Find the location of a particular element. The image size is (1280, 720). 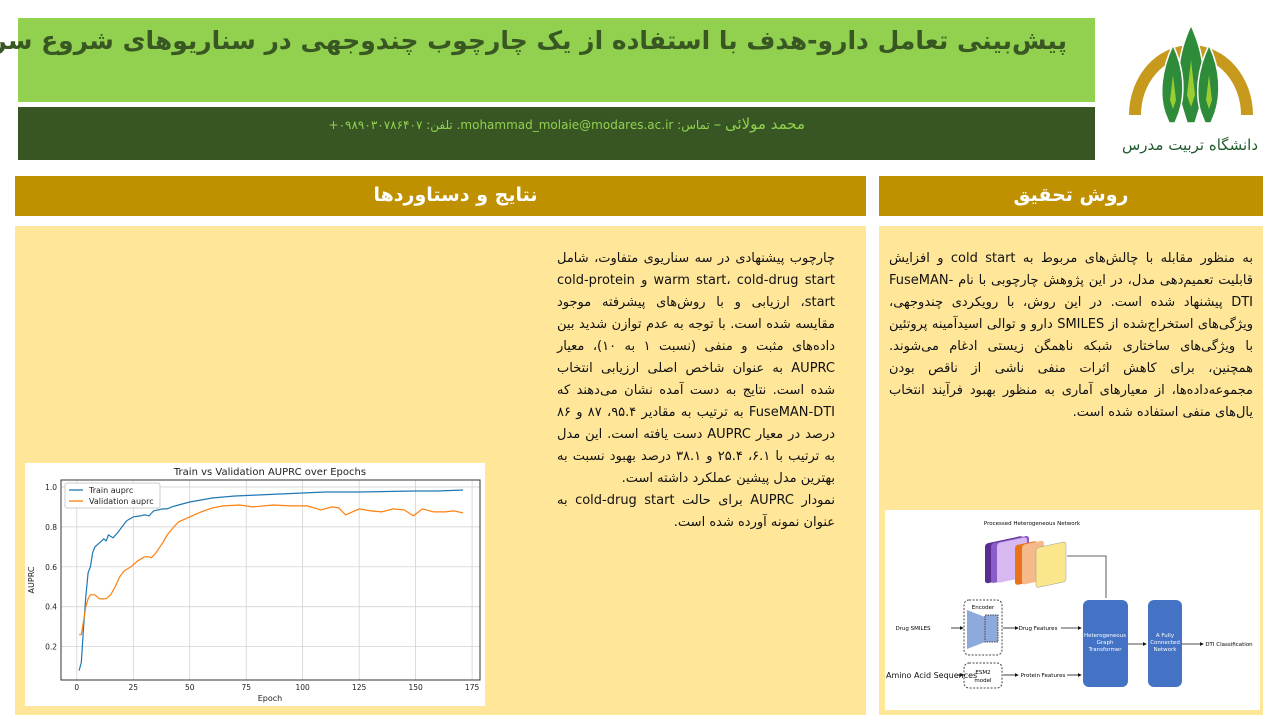

x-tick-label: 25 is located at coordinates (134, 687).